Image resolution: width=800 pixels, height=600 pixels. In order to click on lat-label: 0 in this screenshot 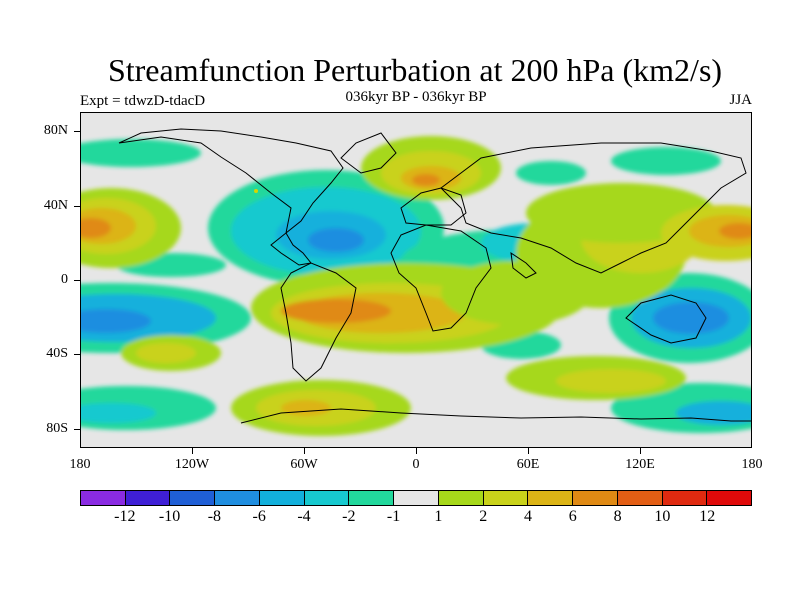, I will do `click(64, 279)`.